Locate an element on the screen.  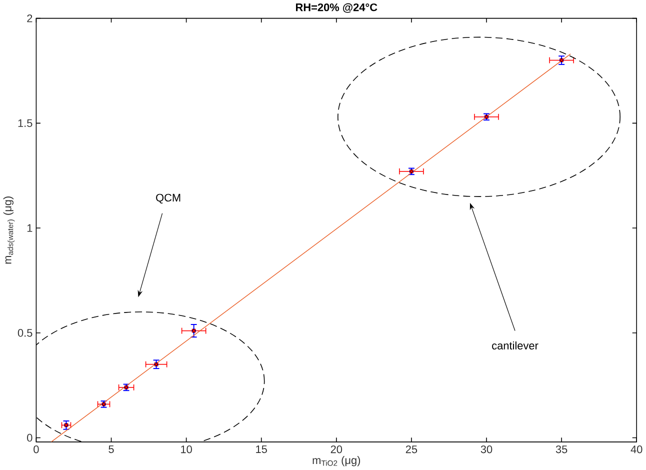
y-tick-label: 0 is located at coordinates (29, 438).